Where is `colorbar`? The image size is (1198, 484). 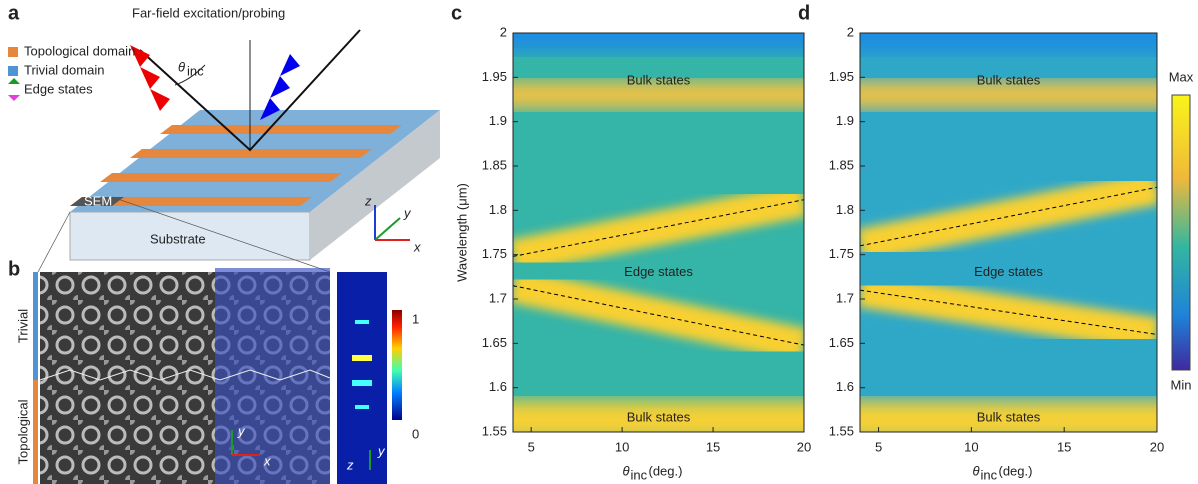
colorbar is located at coordinates (1181, 232).